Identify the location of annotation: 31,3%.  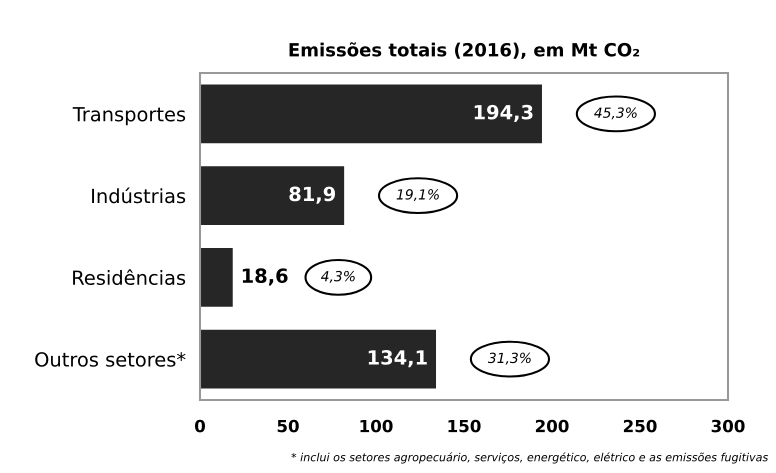
(509, 358).